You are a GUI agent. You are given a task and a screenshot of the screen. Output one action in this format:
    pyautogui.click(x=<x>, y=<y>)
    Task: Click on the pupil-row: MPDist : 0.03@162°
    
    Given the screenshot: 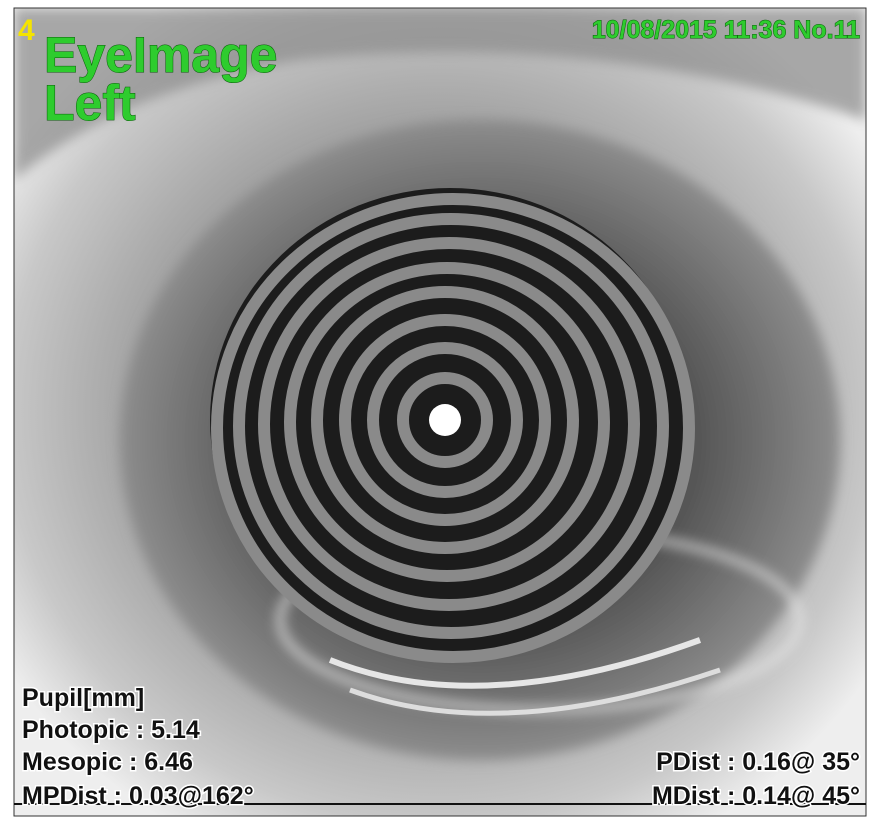 What is the action you would take?
    pyautogui.click(x=138, y=796)
    